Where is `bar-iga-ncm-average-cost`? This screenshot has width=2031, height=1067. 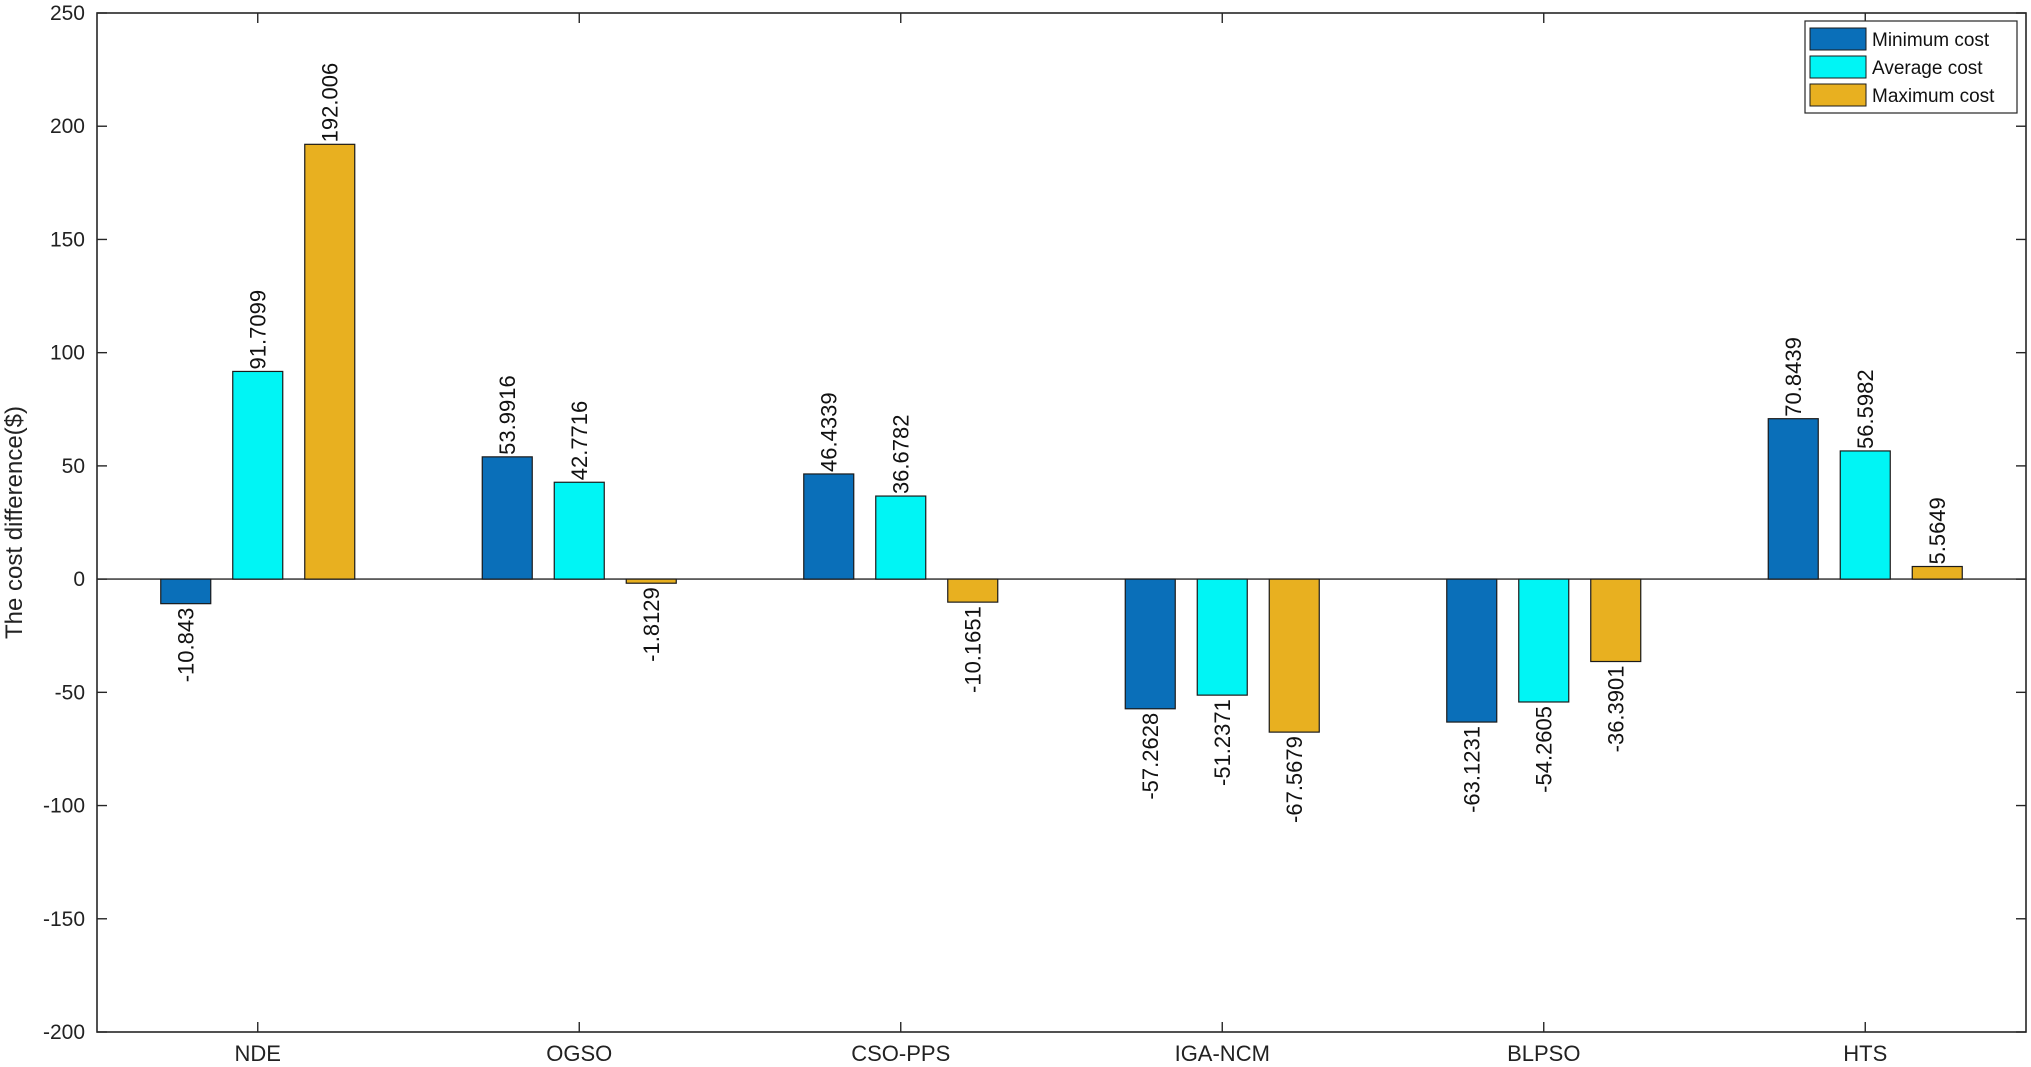
bar-iga-ncm-average-cost is located at coordinates (1222, 637).